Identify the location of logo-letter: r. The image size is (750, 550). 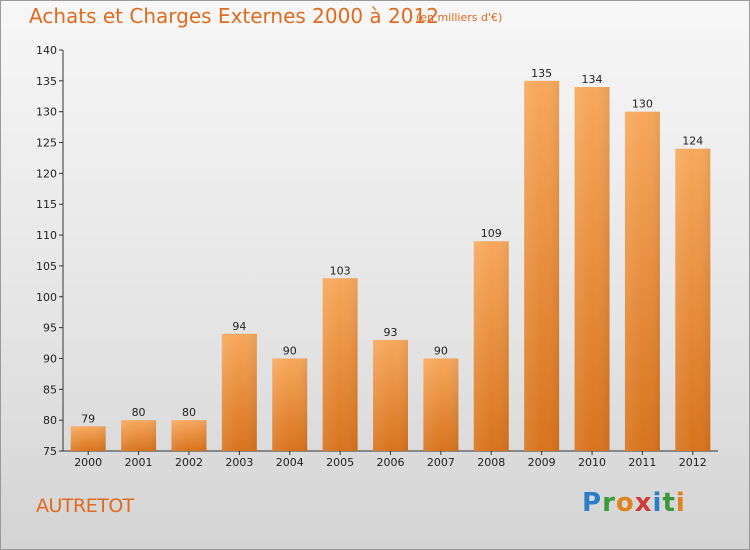
(609, 503).